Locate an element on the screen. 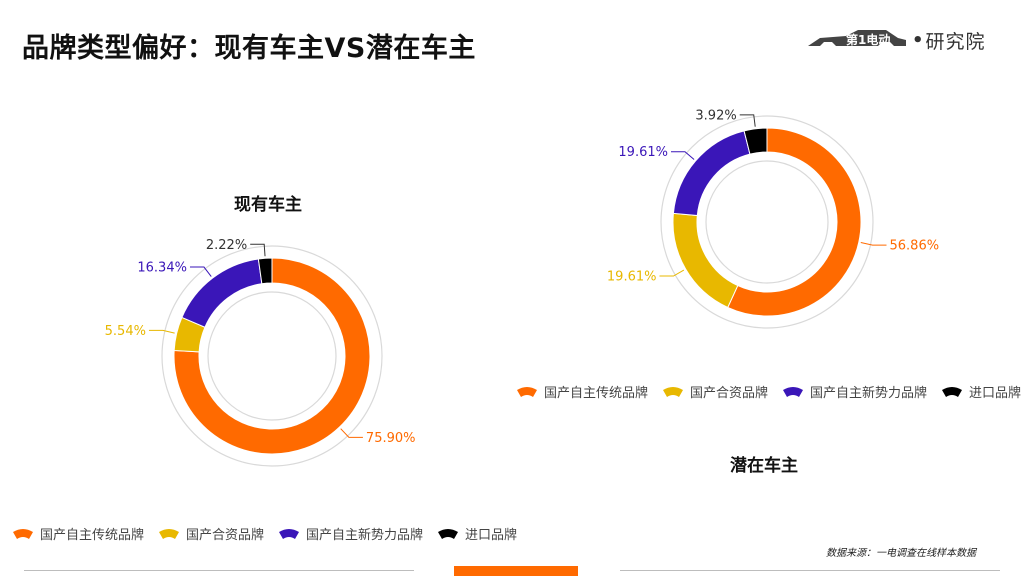 This screenshot has width=1024, height=576. legend-item-potential-1: 国产合资品牌 is located at coordinates (715, 391).